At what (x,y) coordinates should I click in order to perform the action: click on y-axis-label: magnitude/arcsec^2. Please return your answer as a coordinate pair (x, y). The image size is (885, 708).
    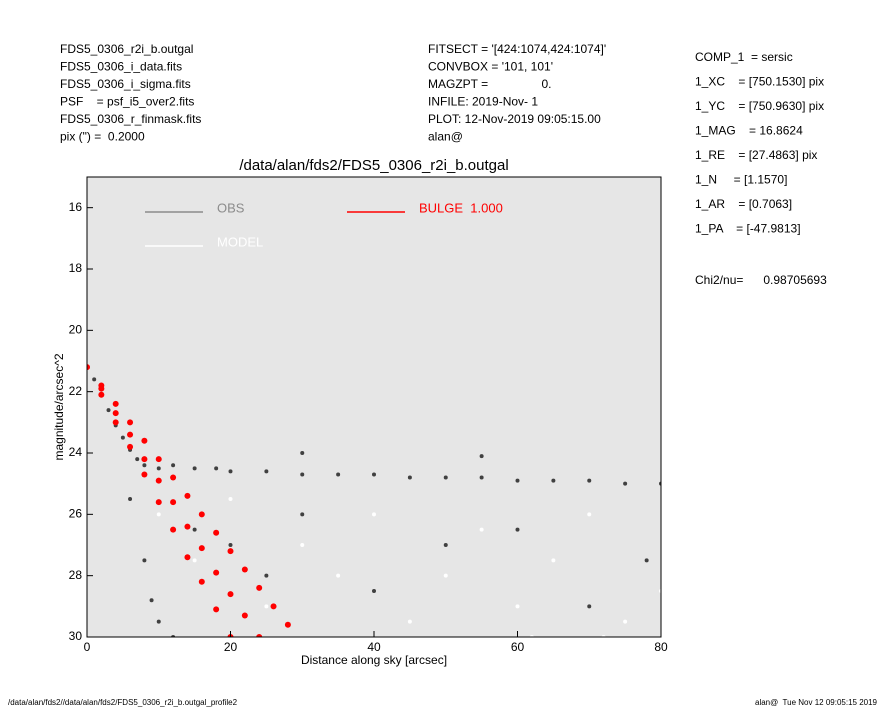
    Looking at the image, I should click on (59, 406).